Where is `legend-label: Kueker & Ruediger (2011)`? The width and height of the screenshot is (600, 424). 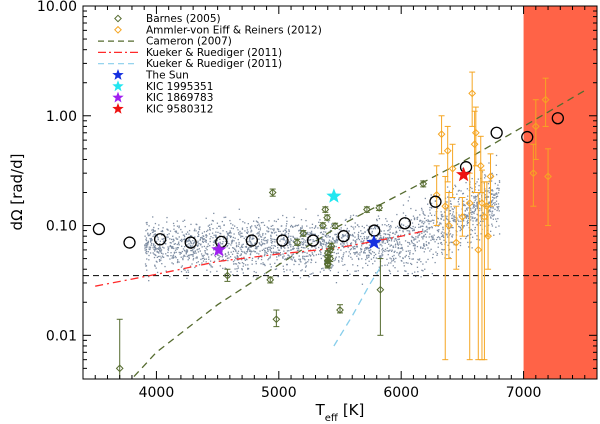
legend-label: Kueker & Ruediger (2011) is located at coordinates (214, 53).